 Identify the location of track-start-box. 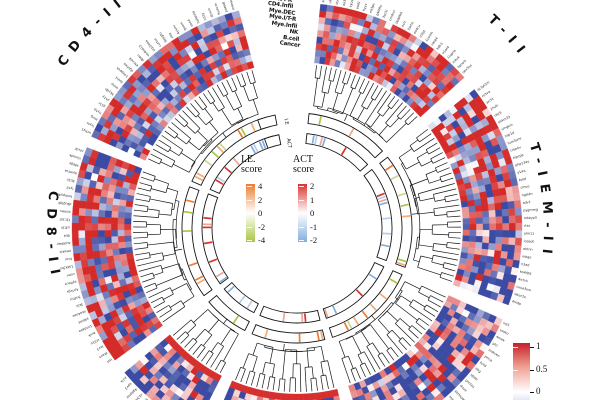
(272, 141).